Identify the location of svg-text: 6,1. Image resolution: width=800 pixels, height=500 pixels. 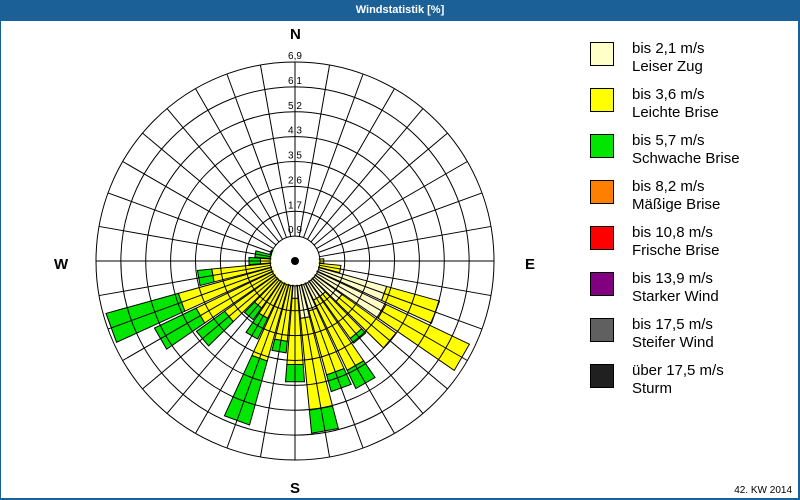
(295, 81).